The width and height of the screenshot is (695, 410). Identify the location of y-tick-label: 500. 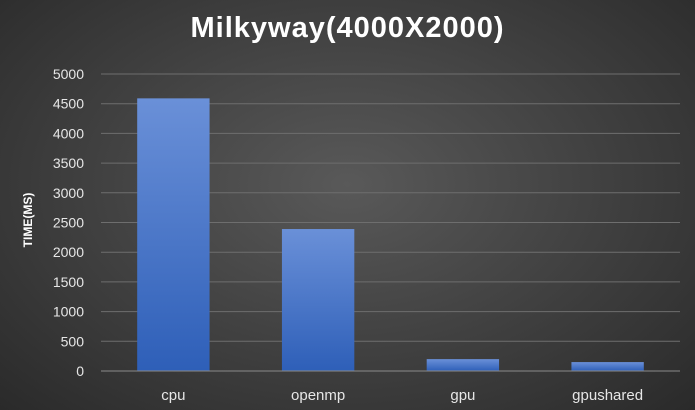
(73, 341).